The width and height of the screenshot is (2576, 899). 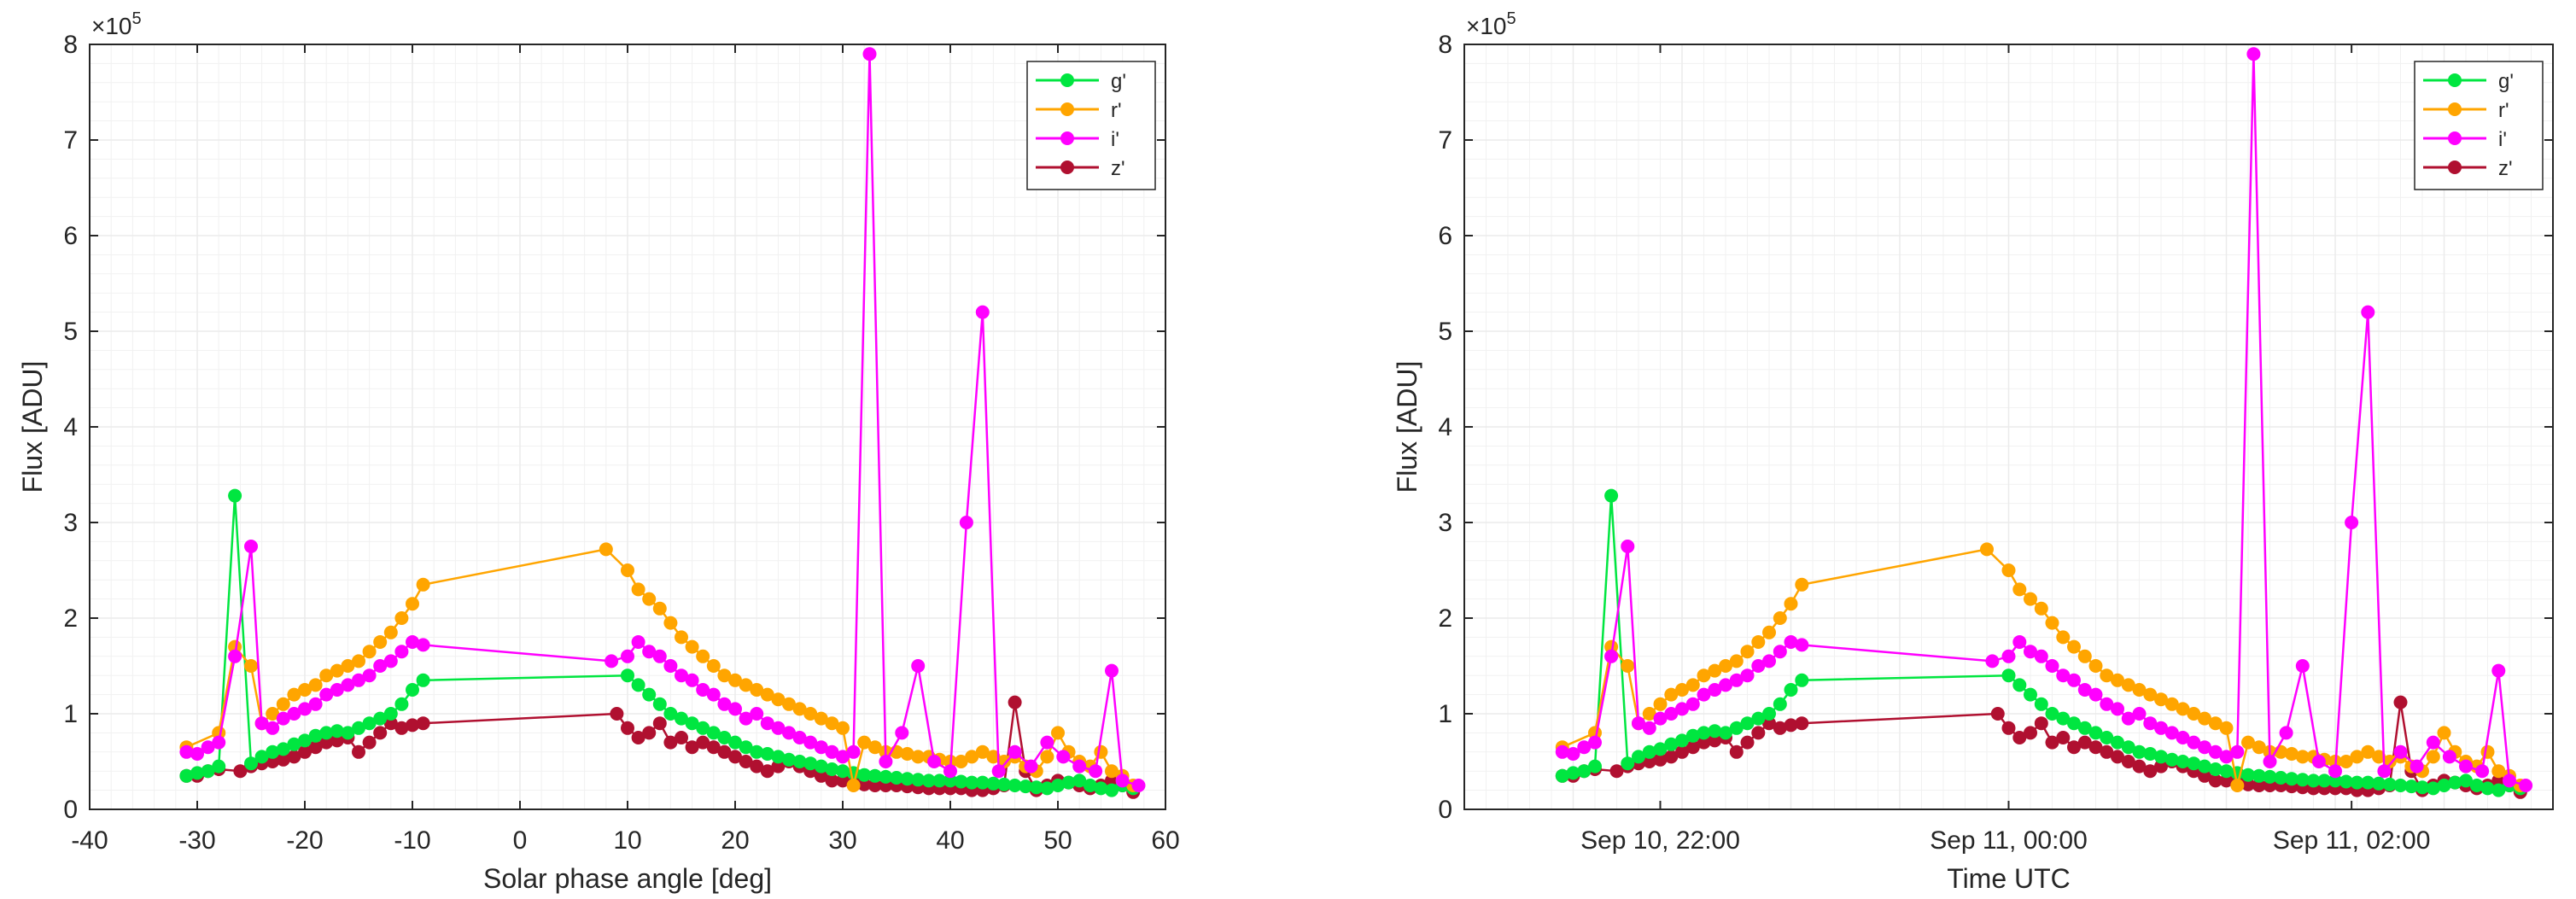 I want to click on y-tick-label: 3, so click(x=70, y=523).